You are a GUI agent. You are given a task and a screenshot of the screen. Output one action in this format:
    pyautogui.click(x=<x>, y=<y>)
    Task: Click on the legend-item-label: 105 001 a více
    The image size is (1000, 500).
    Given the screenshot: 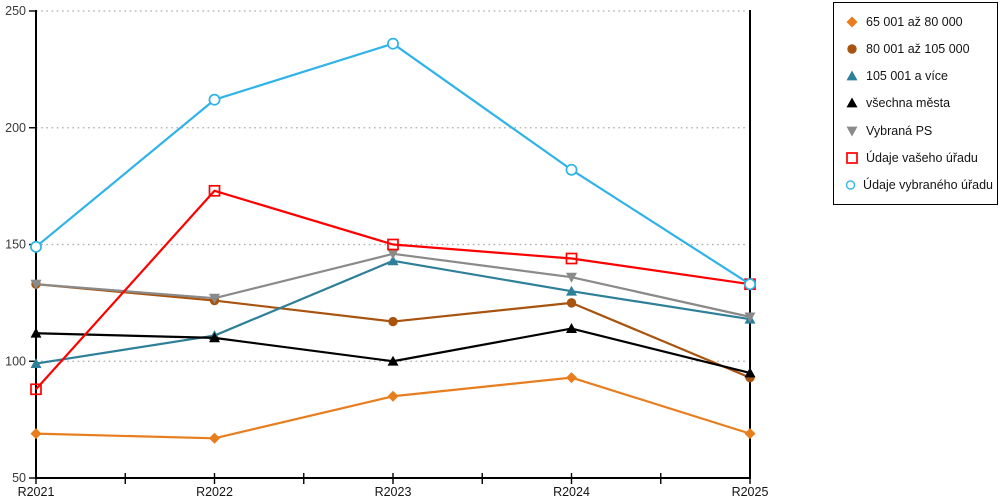 What is the action you would take?
    pyautogui.click(x=907, y=76)
    